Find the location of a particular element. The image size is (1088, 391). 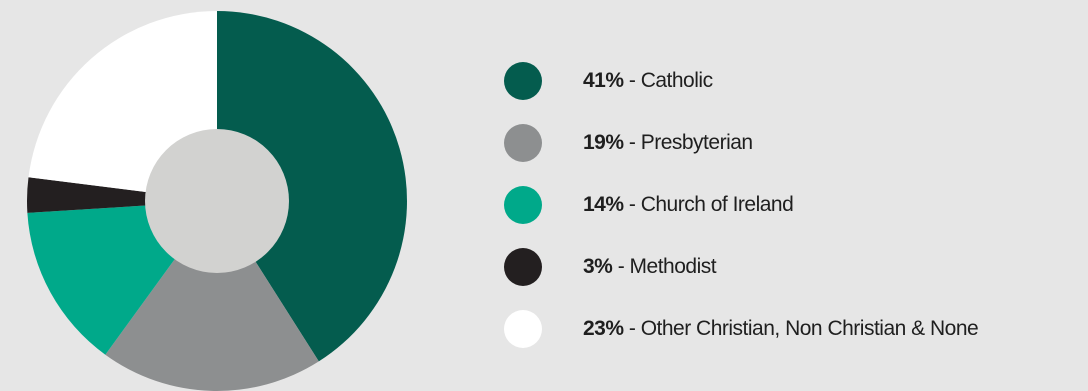

legend-item-2: 14% - Church of Ireland is located at coordinates (741, 205).